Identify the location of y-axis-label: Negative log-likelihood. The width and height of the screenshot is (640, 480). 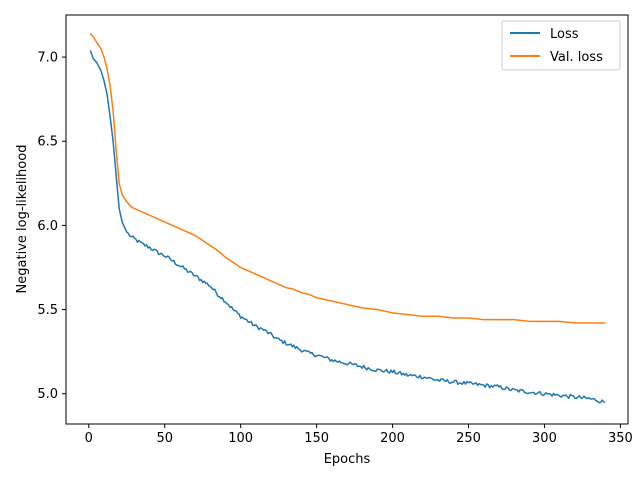
(22, 219).